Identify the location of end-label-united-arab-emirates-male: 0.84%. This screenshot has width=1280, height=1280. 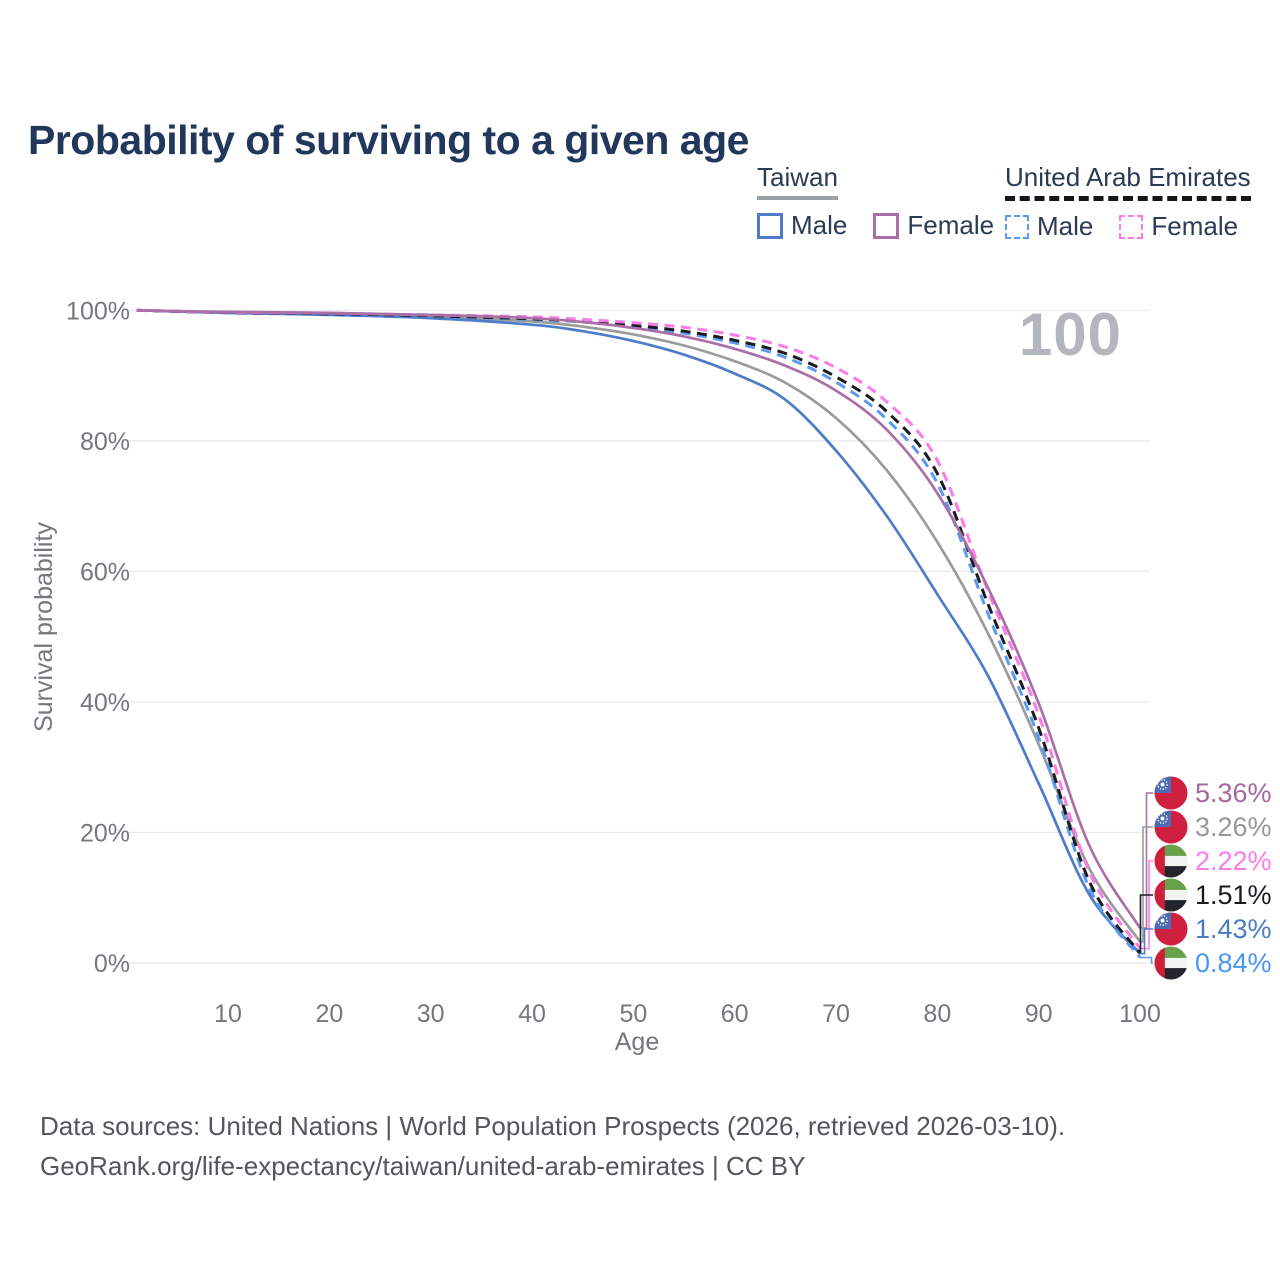
(1213, 963).